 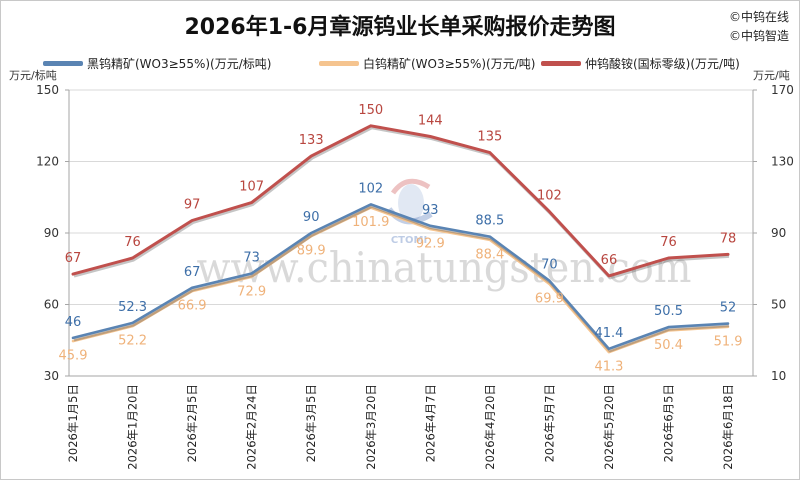 I want to click on data-label-apt: 133, so click(x=311, y=140).